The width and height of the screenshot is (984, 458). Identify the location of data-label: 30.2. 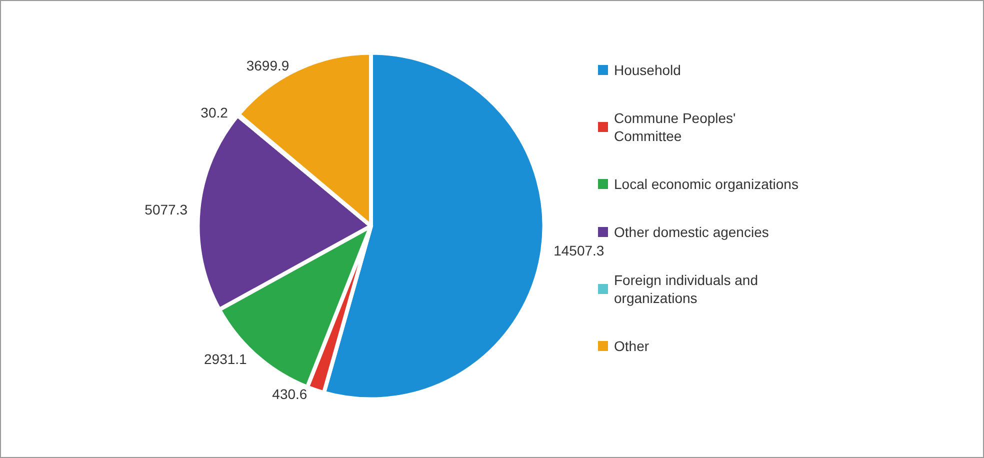
(214, 112).